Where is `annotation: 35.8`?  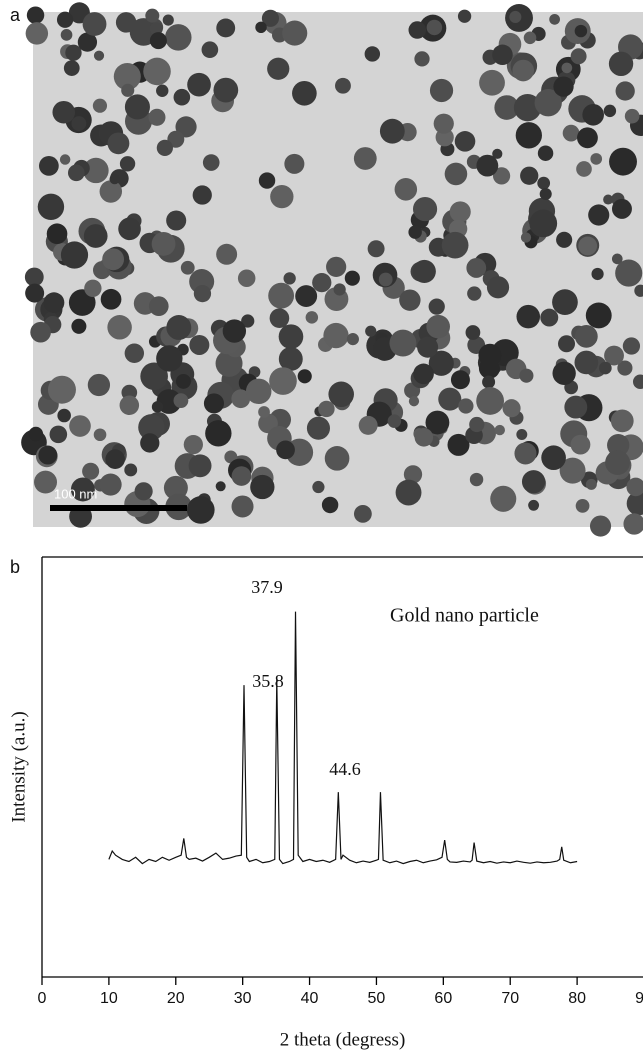
annotation: 35.8 is located at coordinates (268, 681).